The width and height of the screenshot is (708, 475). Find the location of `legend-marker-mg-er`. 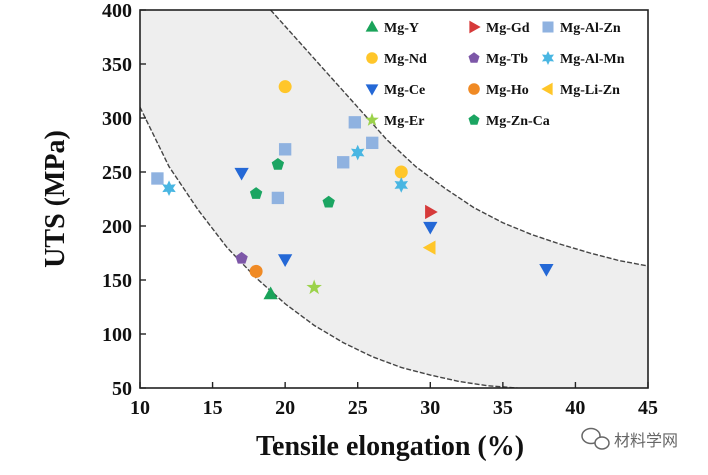

legend-marker-mg-er is located at coordinates (372, 119).